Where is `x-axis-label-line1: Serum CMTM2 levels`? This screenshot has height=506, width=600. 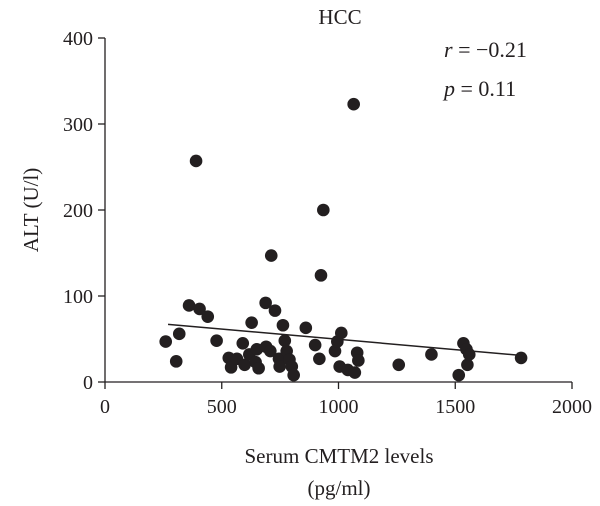 x-axis-label-line1: Serum CMTM2 levels is located at coordinates (339, 456).